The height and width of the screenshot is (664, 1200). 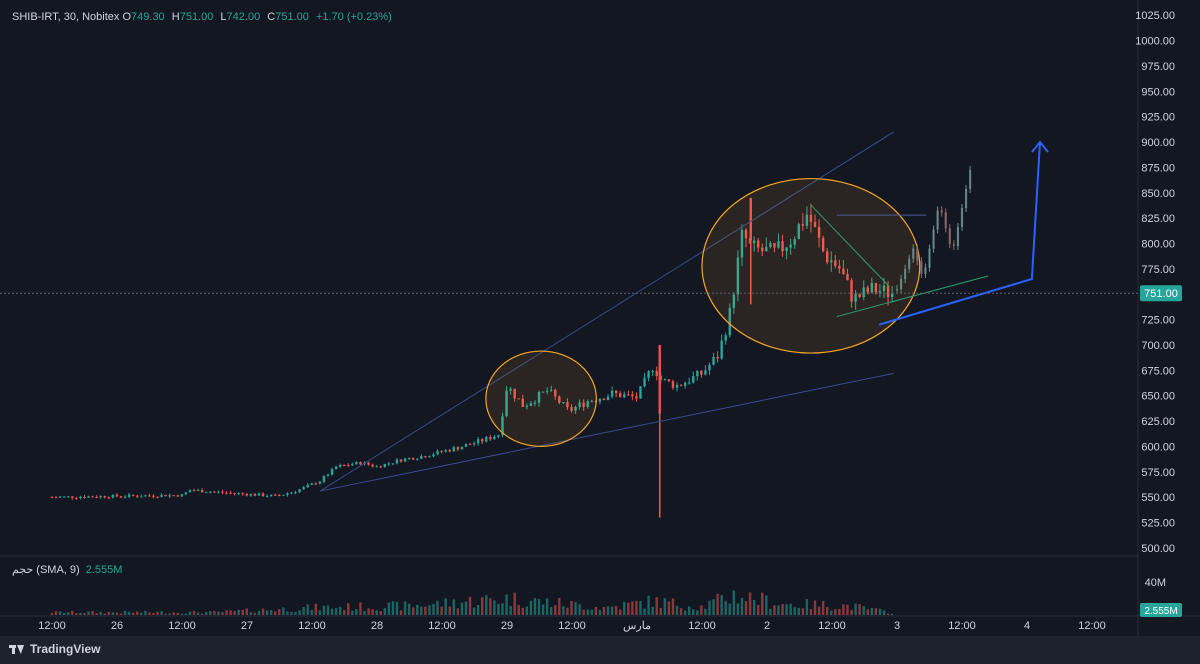 I want to click on y-tick-label: 625.00, so click(x=1158, y=422).